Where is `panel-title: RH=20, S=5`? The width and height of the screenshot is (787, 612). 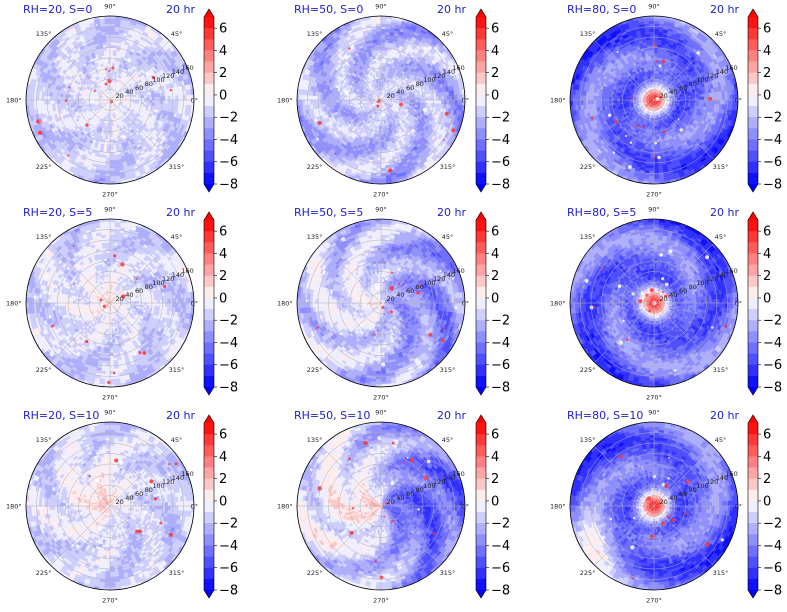 panel-title: RH=20, S=5 is located at coordinates (57, 212).